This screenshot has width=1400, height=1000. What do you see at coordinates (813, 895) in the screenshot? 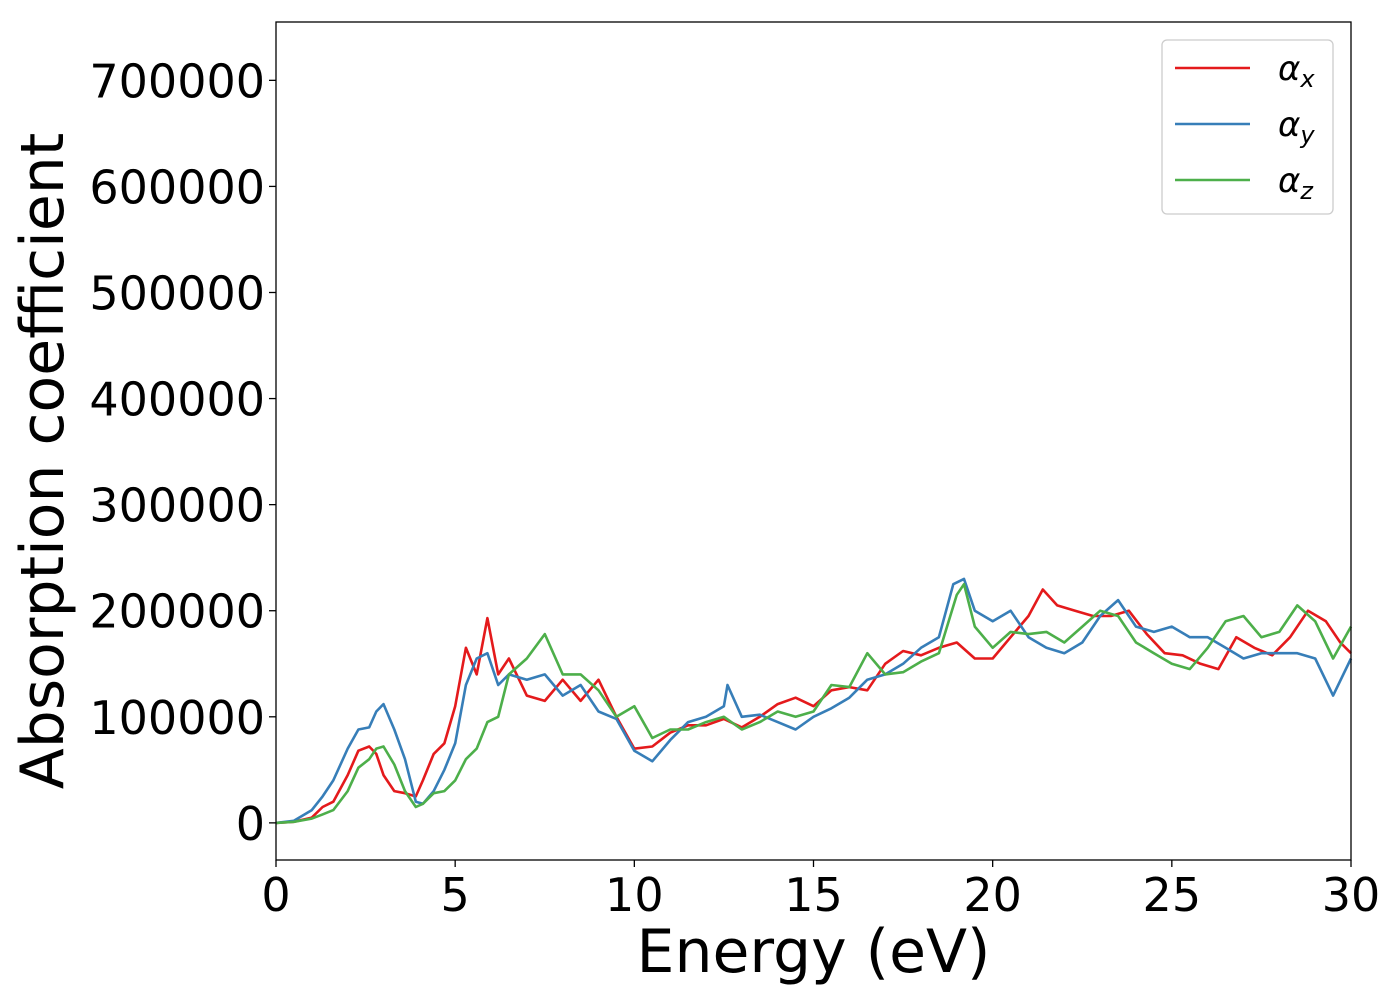
I see `x-tick-label: 15` at bounding box center [813, 895].